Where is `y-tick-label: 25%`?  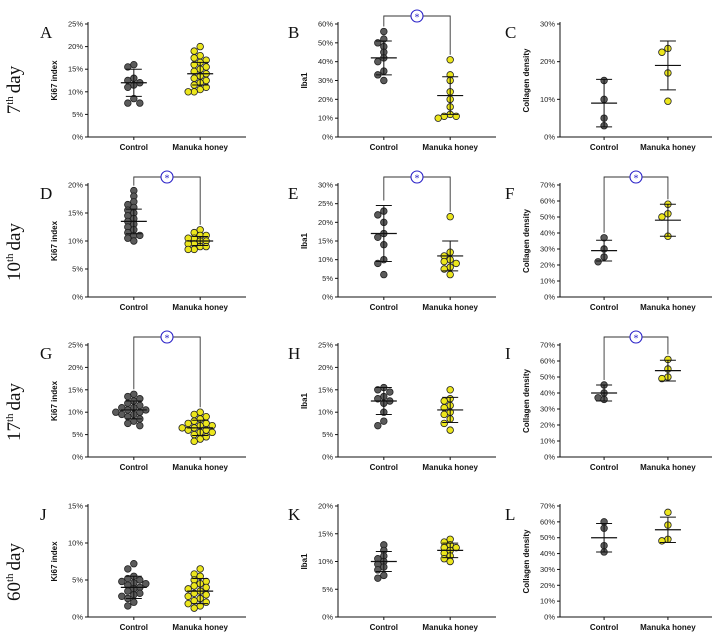 y-tick-label: 25% is located at coordinates (75, 345).